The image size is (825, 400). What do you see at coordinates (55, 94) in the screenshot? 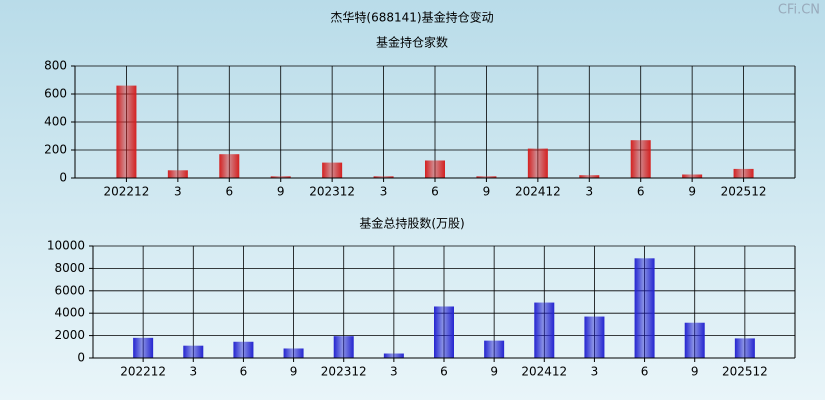
I see `y-tick-label: 600` at bounding box center [55, 94].